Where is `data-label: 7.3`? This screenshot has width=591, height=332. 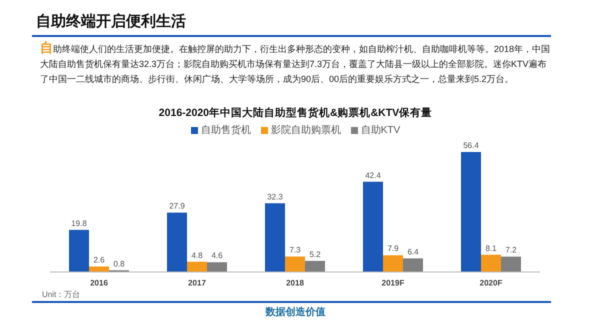
data-label: 7.3 is located at coordinates (295, 249).